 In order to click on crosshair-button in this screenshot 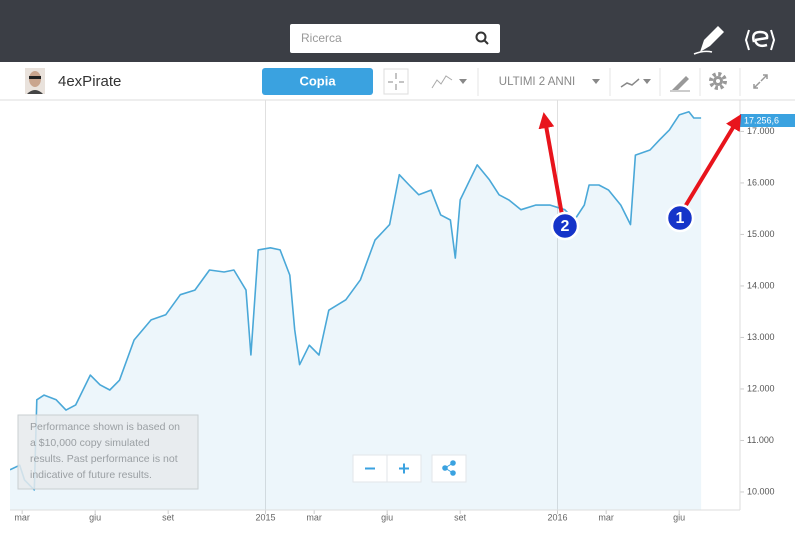, I will do `click(396, 81)`.